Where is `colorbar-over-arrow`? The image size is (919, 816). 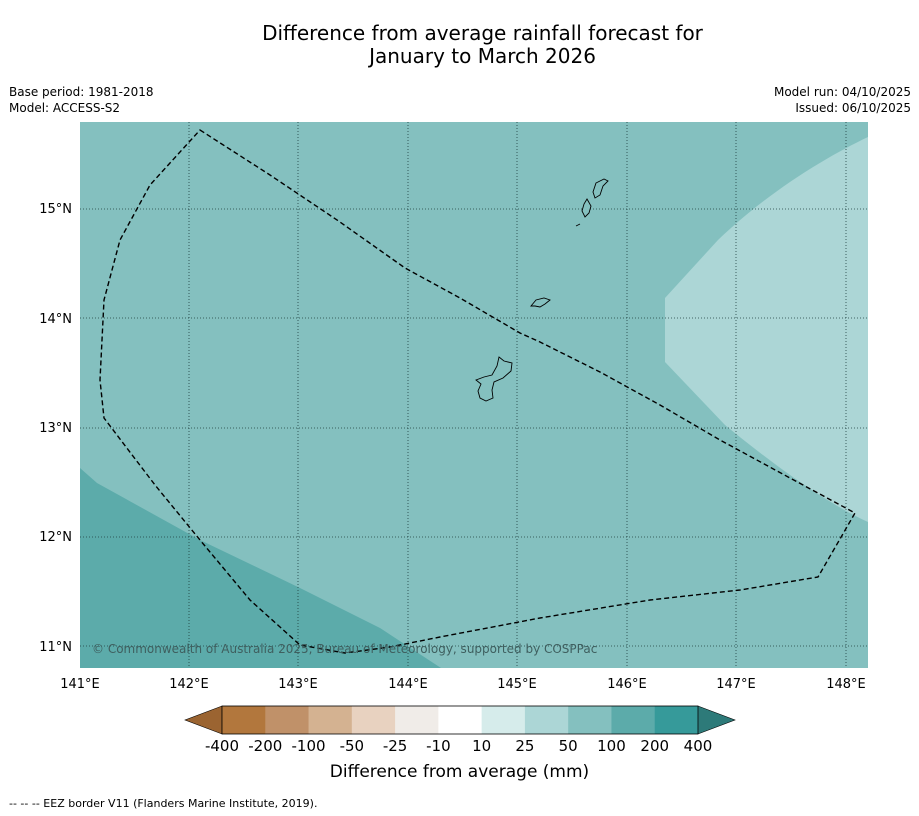 colorbar-over-arrow is located at coordinates (716, 720).